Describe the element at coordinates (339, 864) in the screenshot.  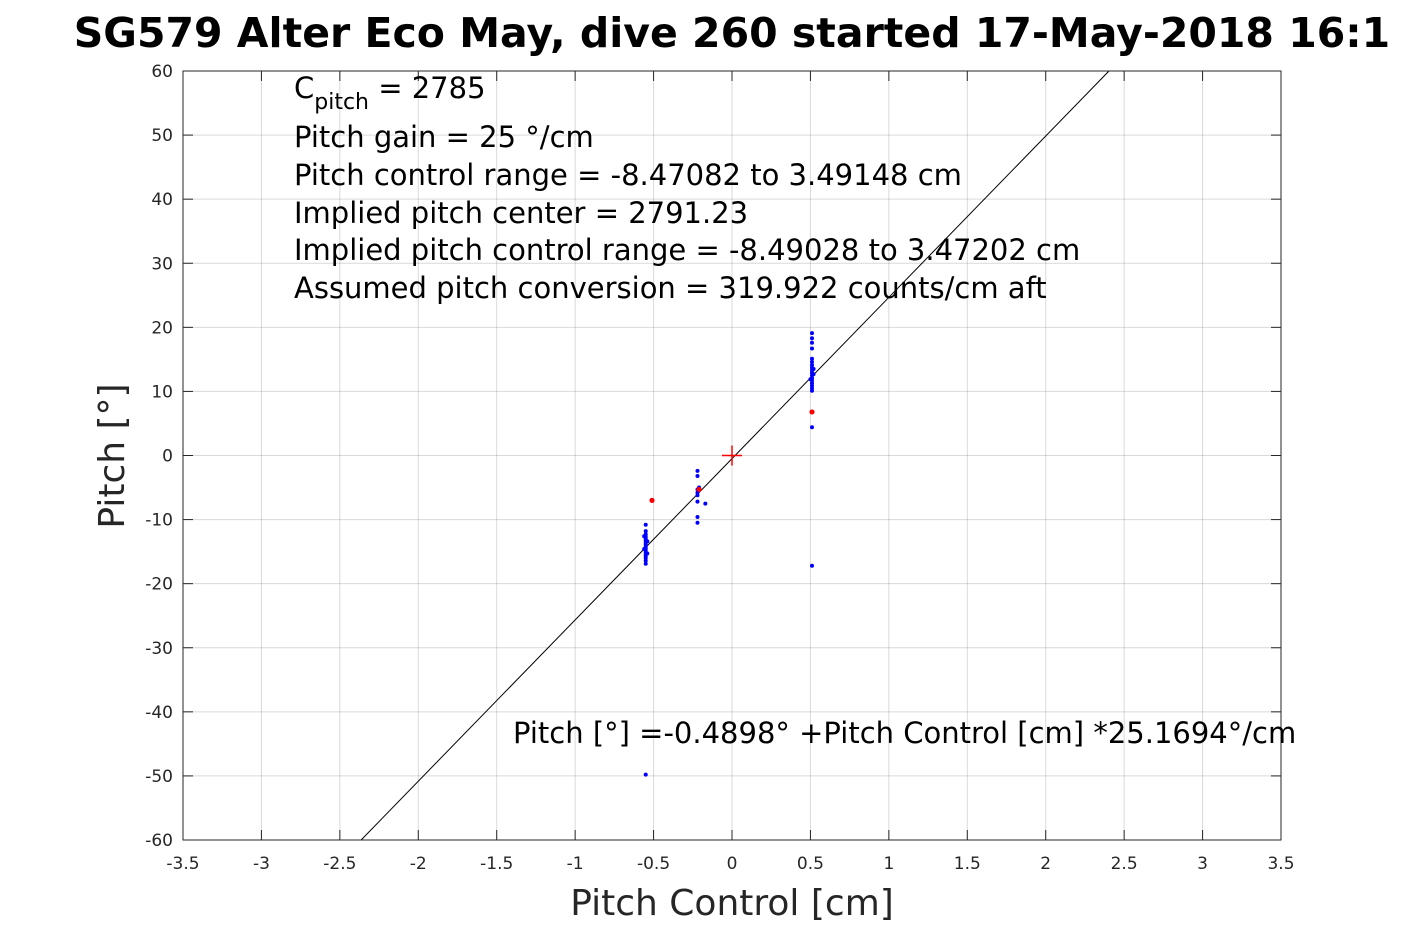
I see `x-tick-label: -2.5` at that location.